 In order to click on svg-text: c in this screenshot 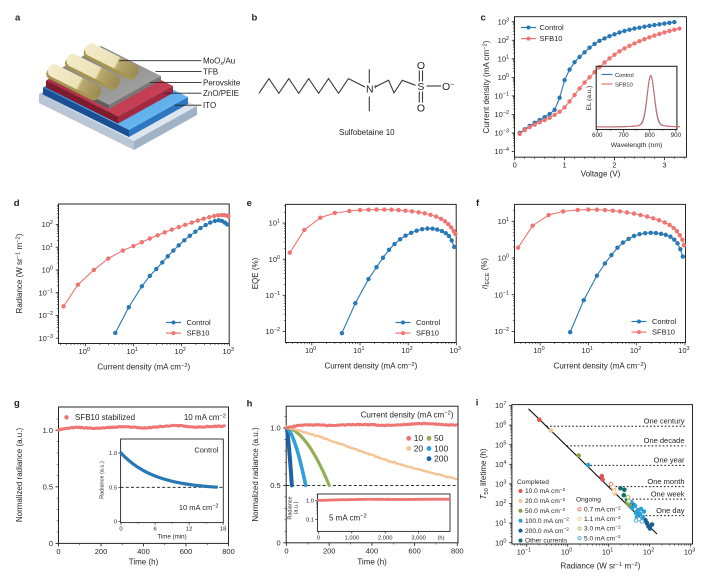, I will do `click(483, 18)`.